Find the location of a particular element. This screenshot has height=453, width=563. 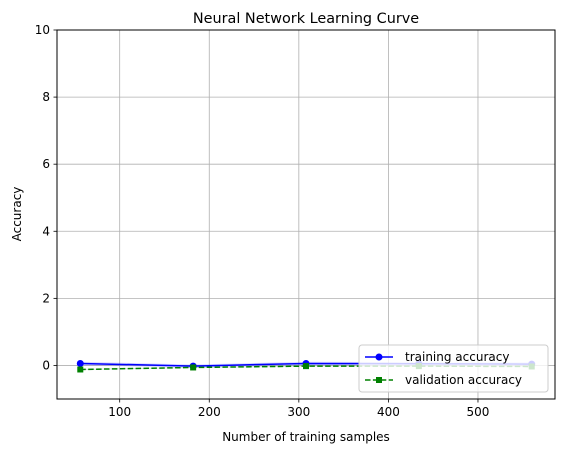

y-axis-label: Accuracy is located at coordinates (17, 214).